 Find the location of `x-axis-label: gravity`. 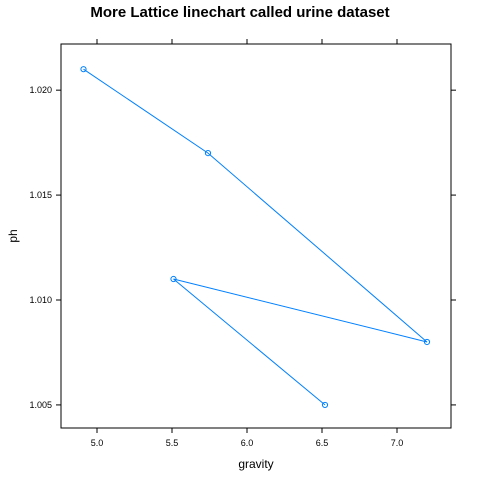

x-axis-label: gravity is located at coordinates (255, 464).